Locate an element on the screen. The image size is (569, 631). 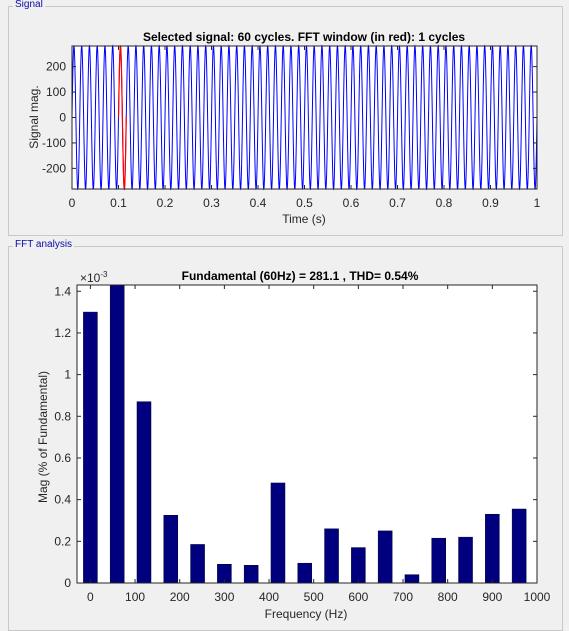
fft-x-tick-label: 400 is located at coordinates (269, 597).